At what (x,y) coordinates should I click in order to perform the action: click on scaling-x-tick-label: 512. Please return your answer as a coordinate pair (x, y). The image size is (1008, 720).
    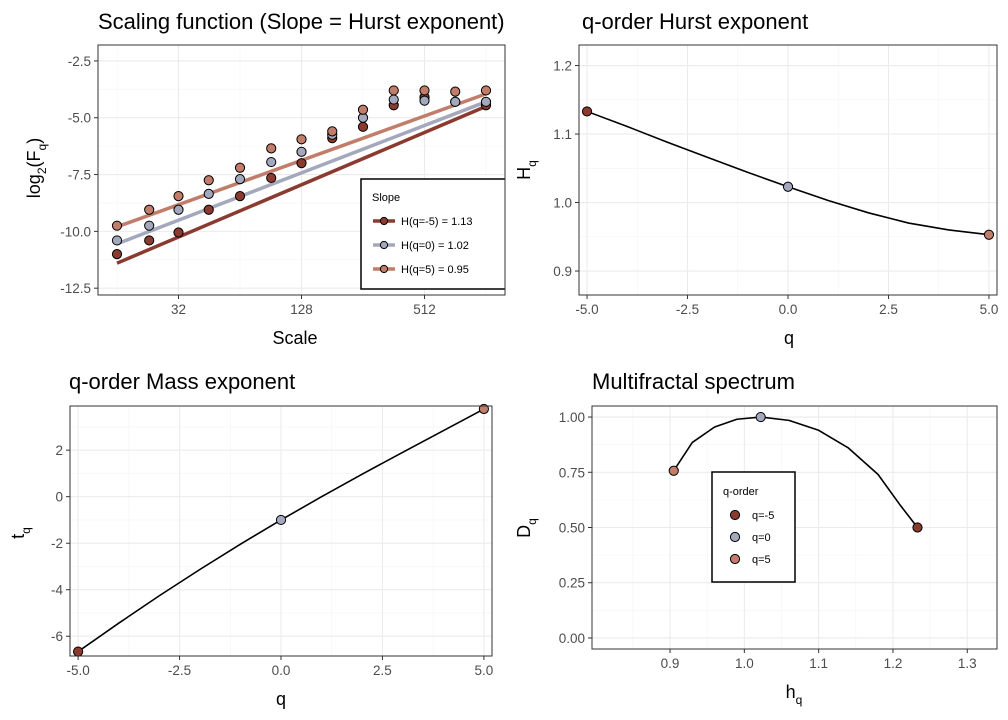
    Looking at the image, I should click on (424, 309).